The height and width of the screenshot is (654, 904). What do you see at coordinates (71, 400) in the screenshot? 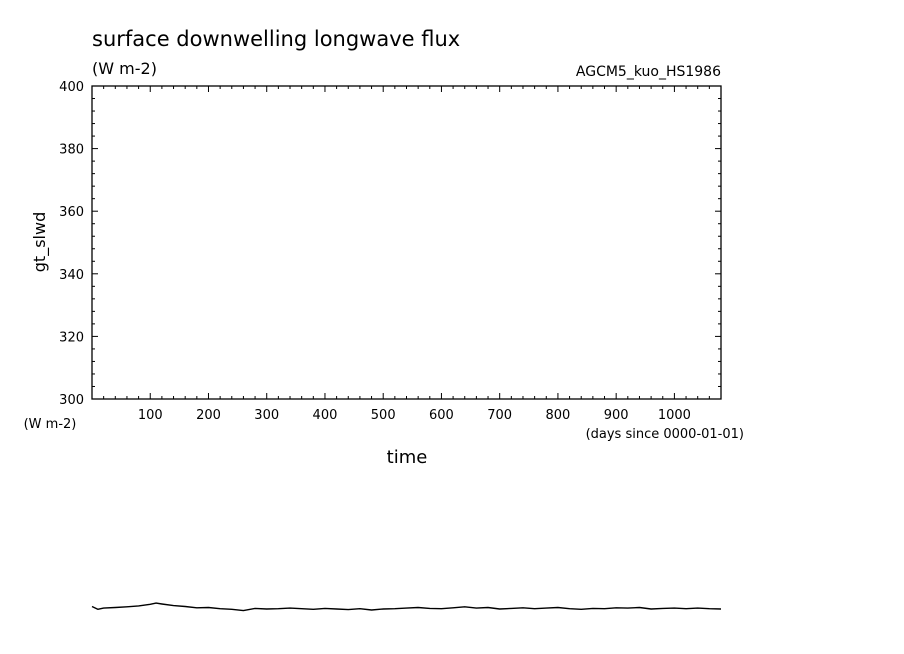
I see `y-tick-label: 300` at bounding box center [71, 400].